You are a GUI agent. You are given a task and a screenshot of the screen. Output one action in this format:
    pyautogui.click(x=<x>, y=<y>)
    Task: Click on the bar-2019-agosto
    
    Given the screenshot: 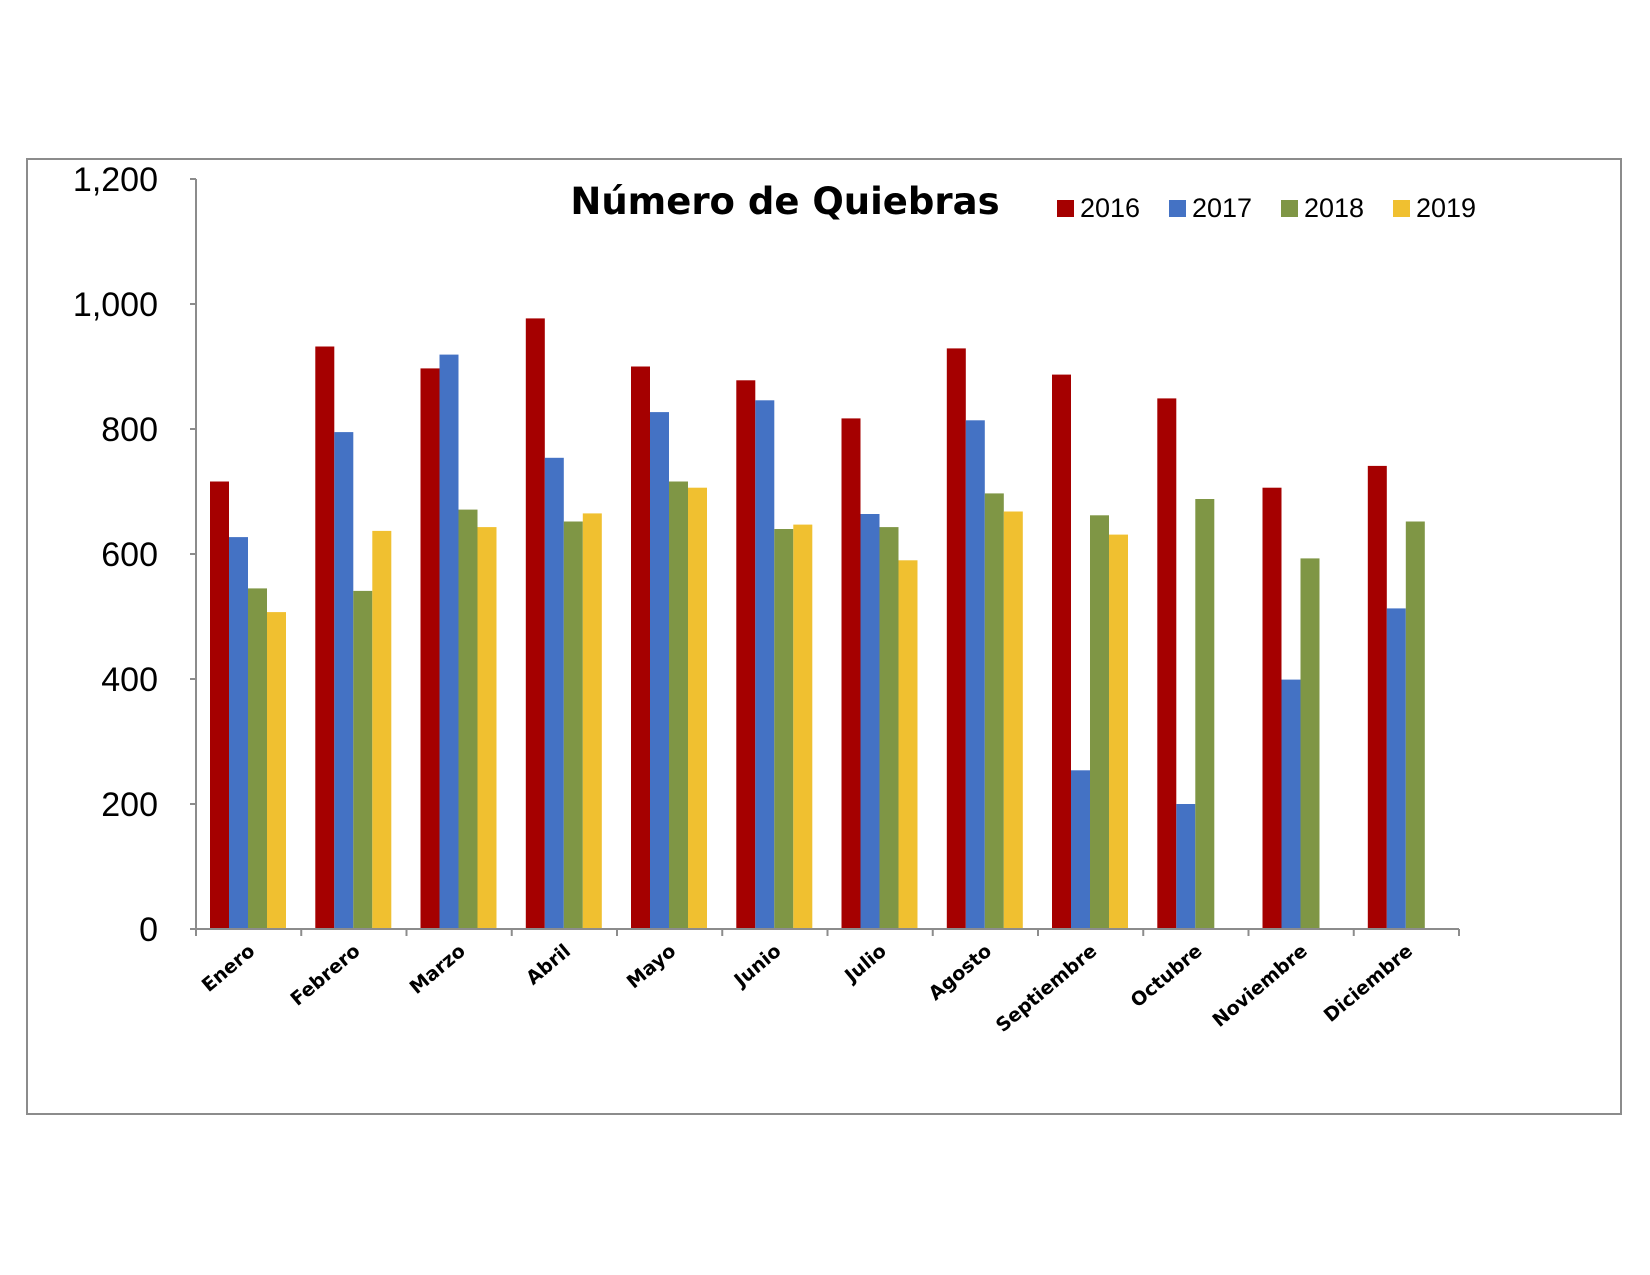 What is the action you would take?
    pyautogui.click(x=1013, y=720)
    